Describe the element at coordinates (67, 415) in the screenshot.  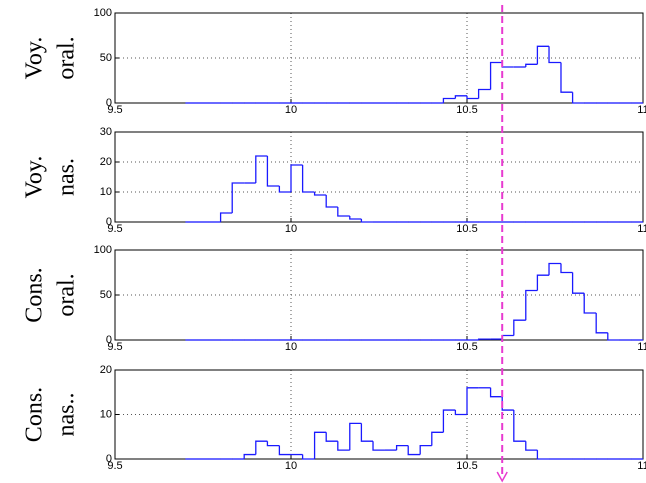
I see `y-axis-label: nas..` at that location.